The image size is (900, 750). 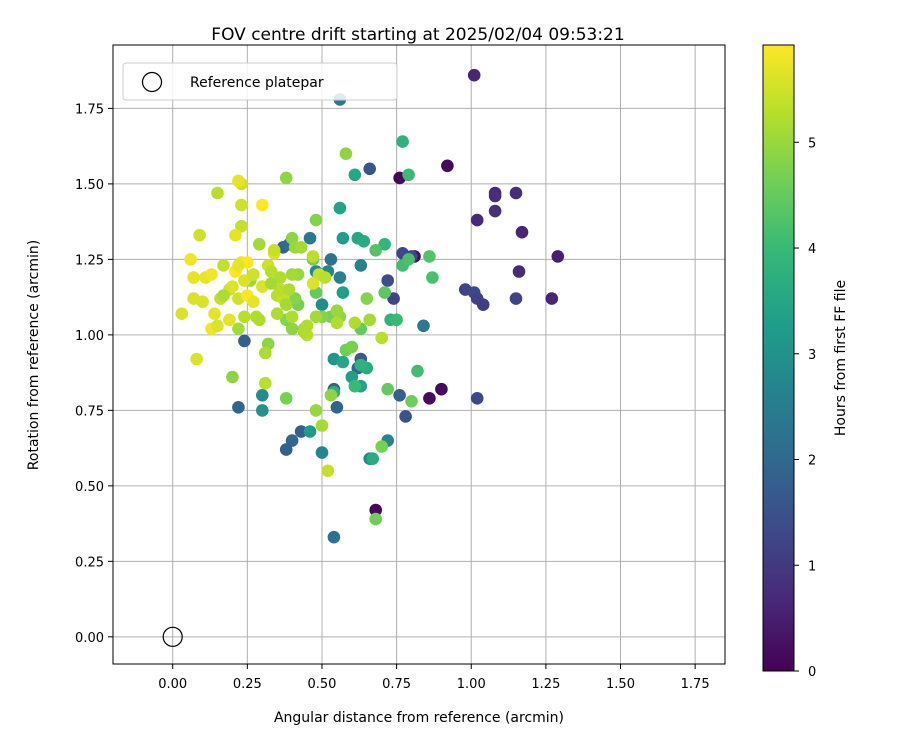 I want to click on legend-entry-reference: Reference platepar, so click(x=257, y=83).